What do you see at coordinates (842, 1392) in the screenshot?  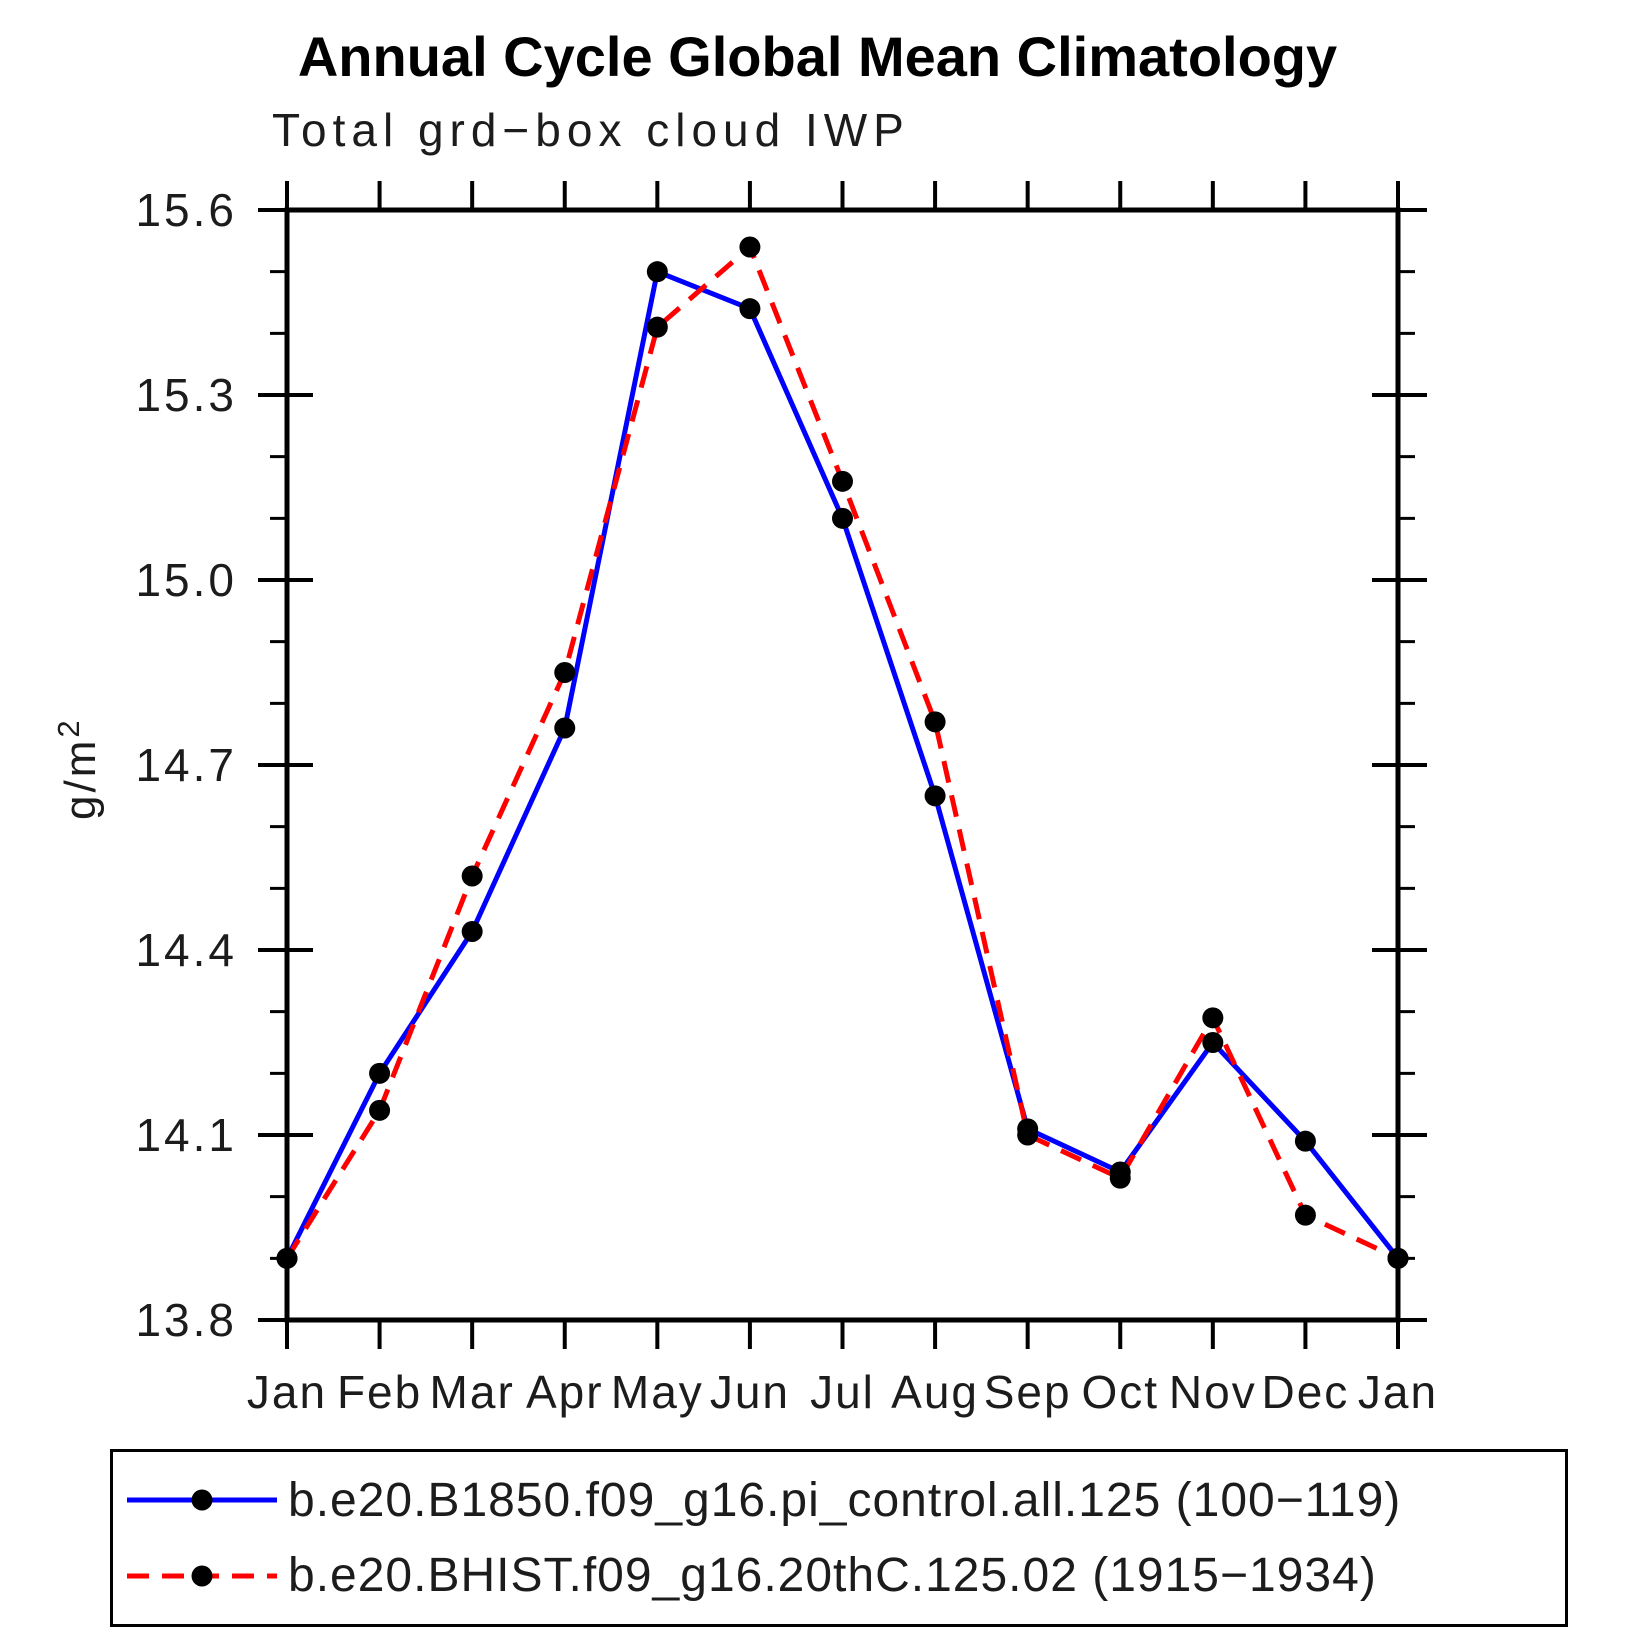 I see `x-tick-label: Jul` at bounding box center [842, 1392].